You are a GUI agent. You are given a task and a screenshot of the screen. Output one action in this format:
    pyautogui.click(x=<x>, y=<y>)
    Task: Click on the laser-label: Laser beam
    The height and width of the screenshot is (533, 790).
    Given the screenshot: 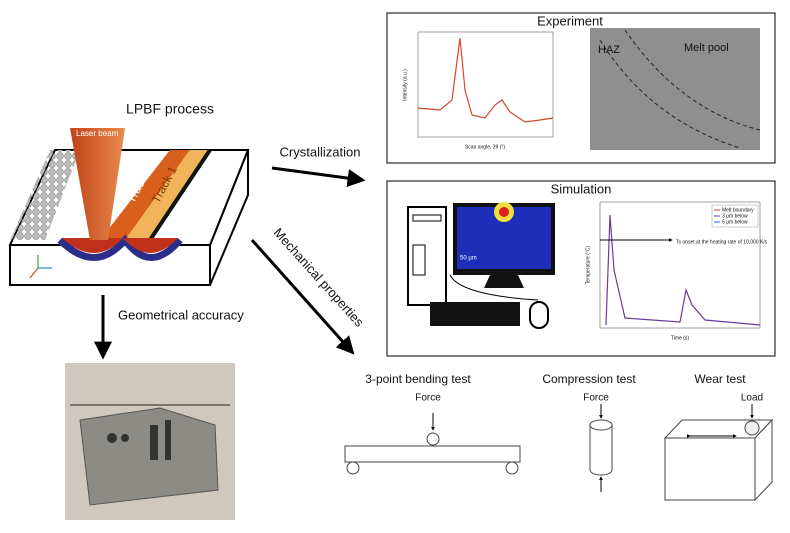 What is the action you would take?
    pyautogui.click(x=97, y=133)
    